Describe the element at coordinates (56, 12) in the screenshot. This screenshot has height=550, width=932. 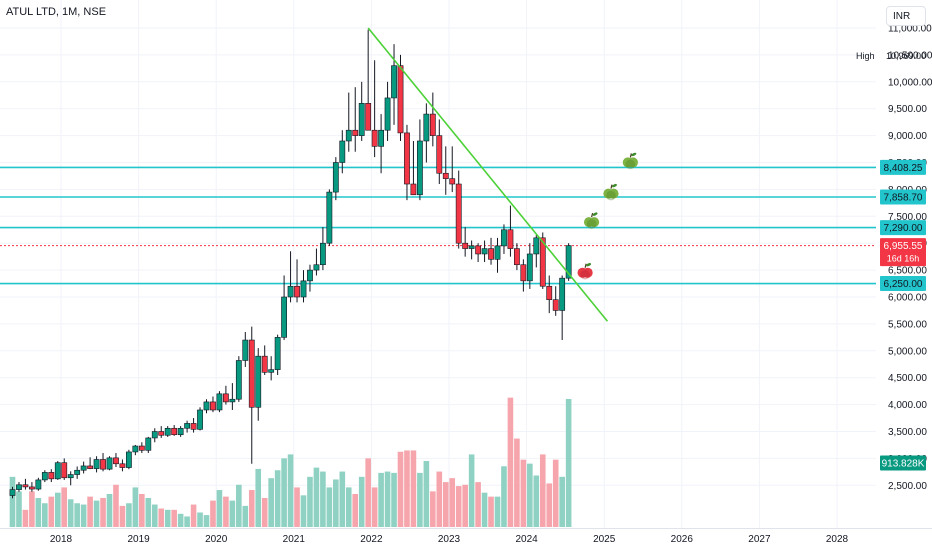
I see `symbol-title: ATUL LTD, 1M, NSE` at that location.